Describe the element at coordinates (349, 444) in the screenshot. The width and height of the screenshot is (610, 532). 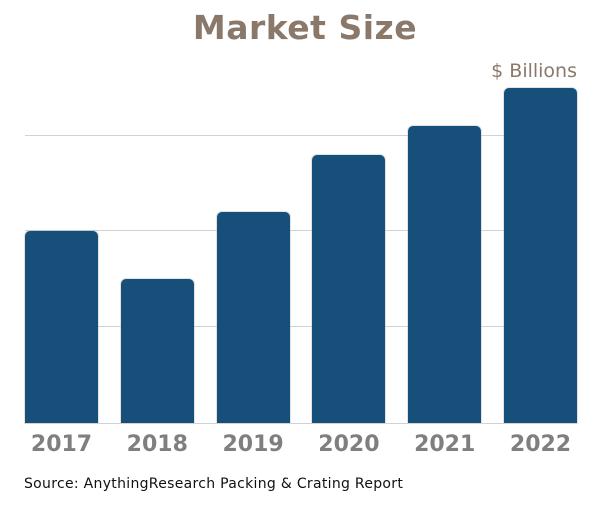
I see `x-axis-label-2020: 2020` at that location.